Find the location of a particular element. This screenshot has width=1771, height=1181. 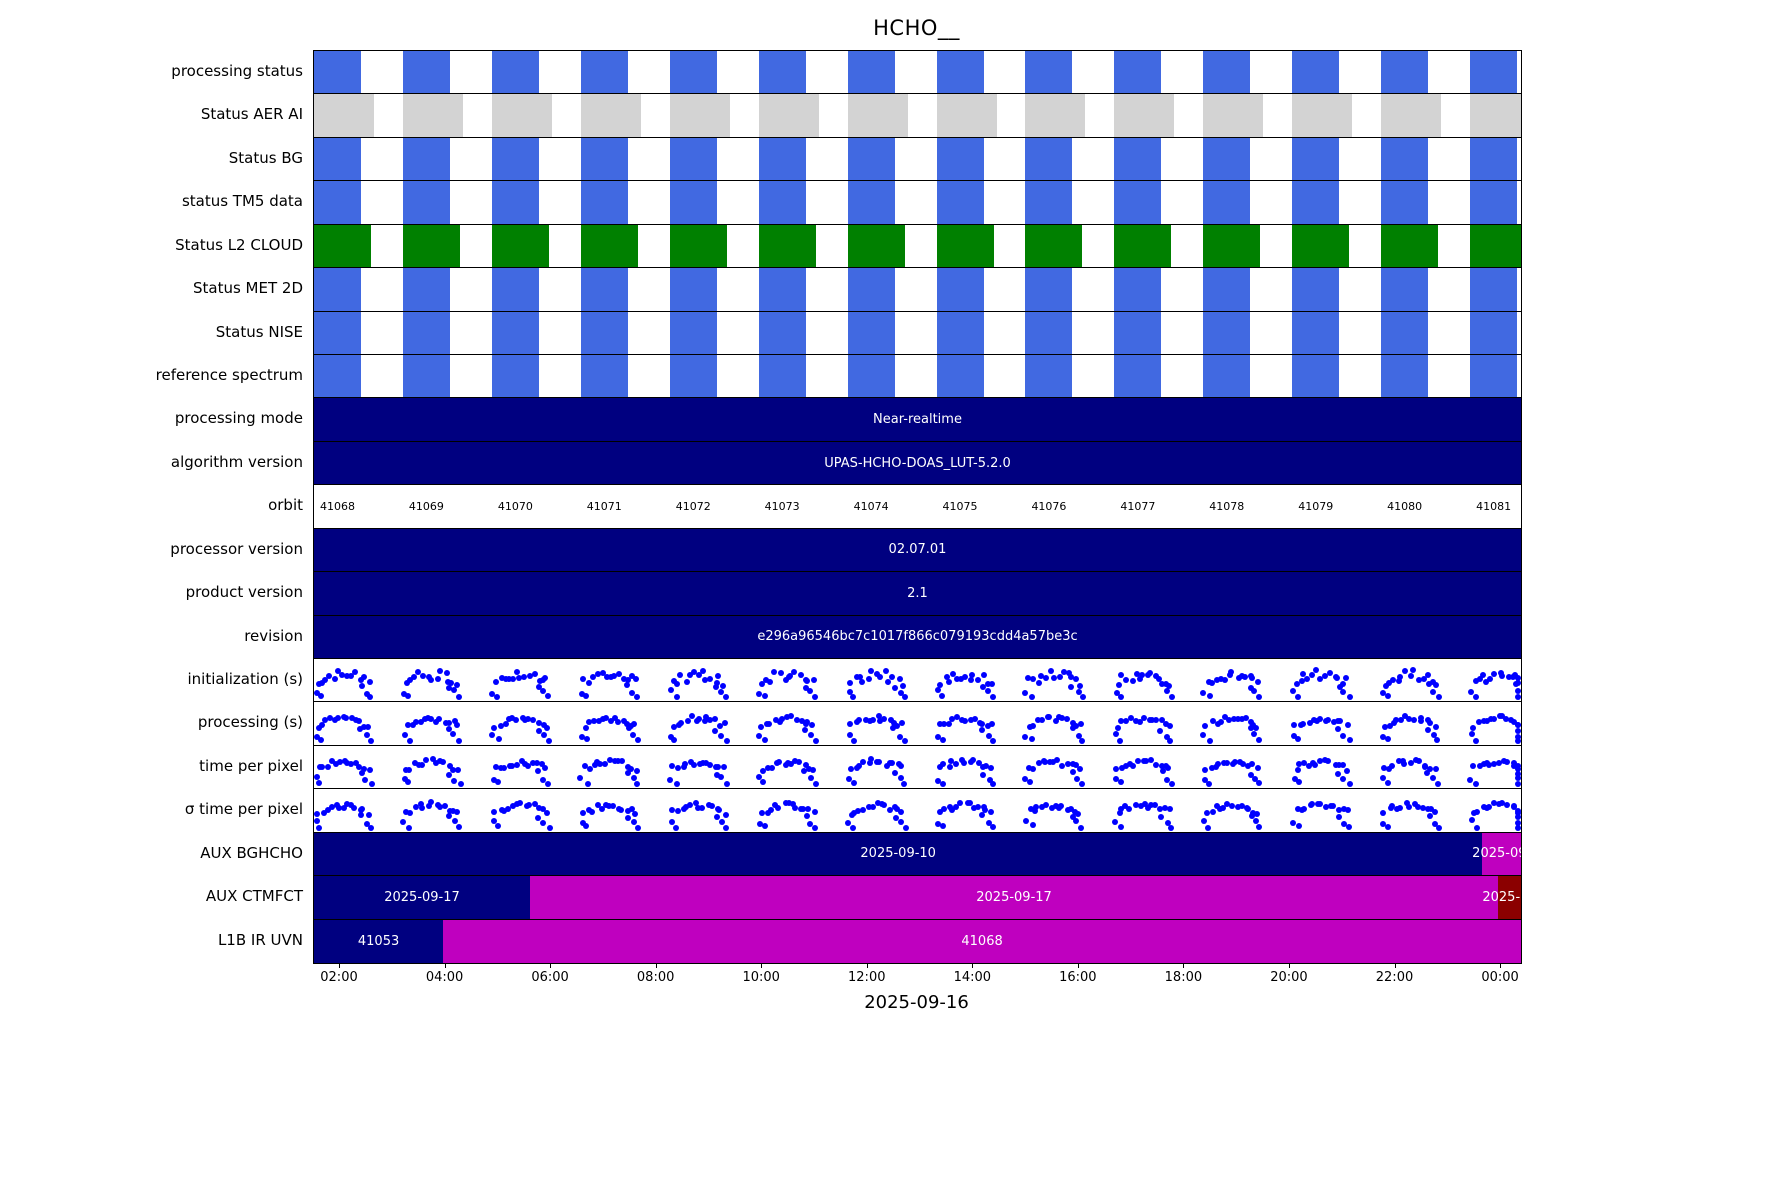

bar-segment: e296a96546bc7c1017f866c079193cdd4a57be3c is located at coordinates (917, 636).